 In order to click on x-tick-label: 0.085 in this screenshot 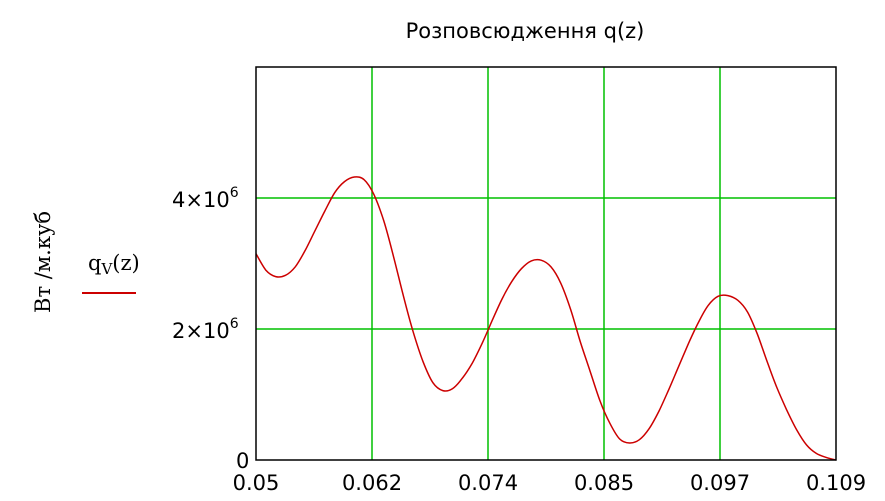, I will do `click(604, 483)`.